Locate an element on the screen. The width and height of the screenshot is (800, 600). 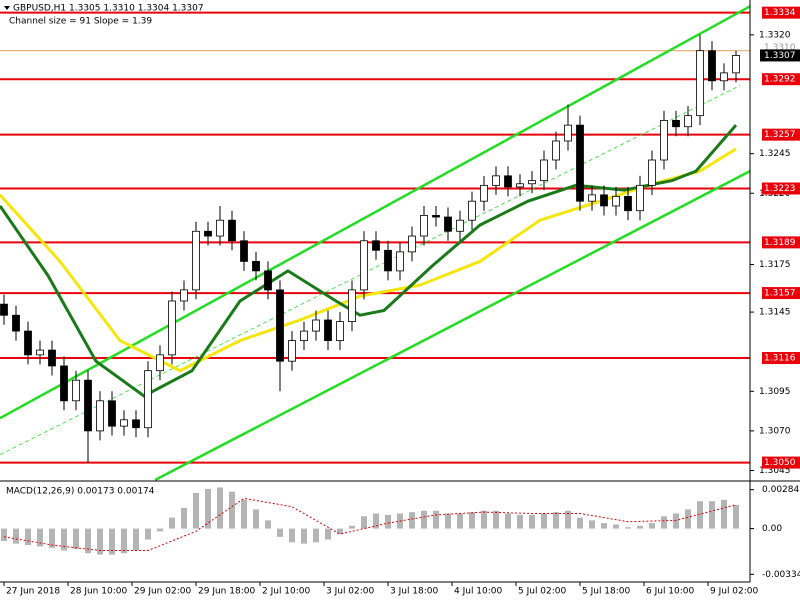
level-label: 1.3189 is located at coordinates (780, 243).